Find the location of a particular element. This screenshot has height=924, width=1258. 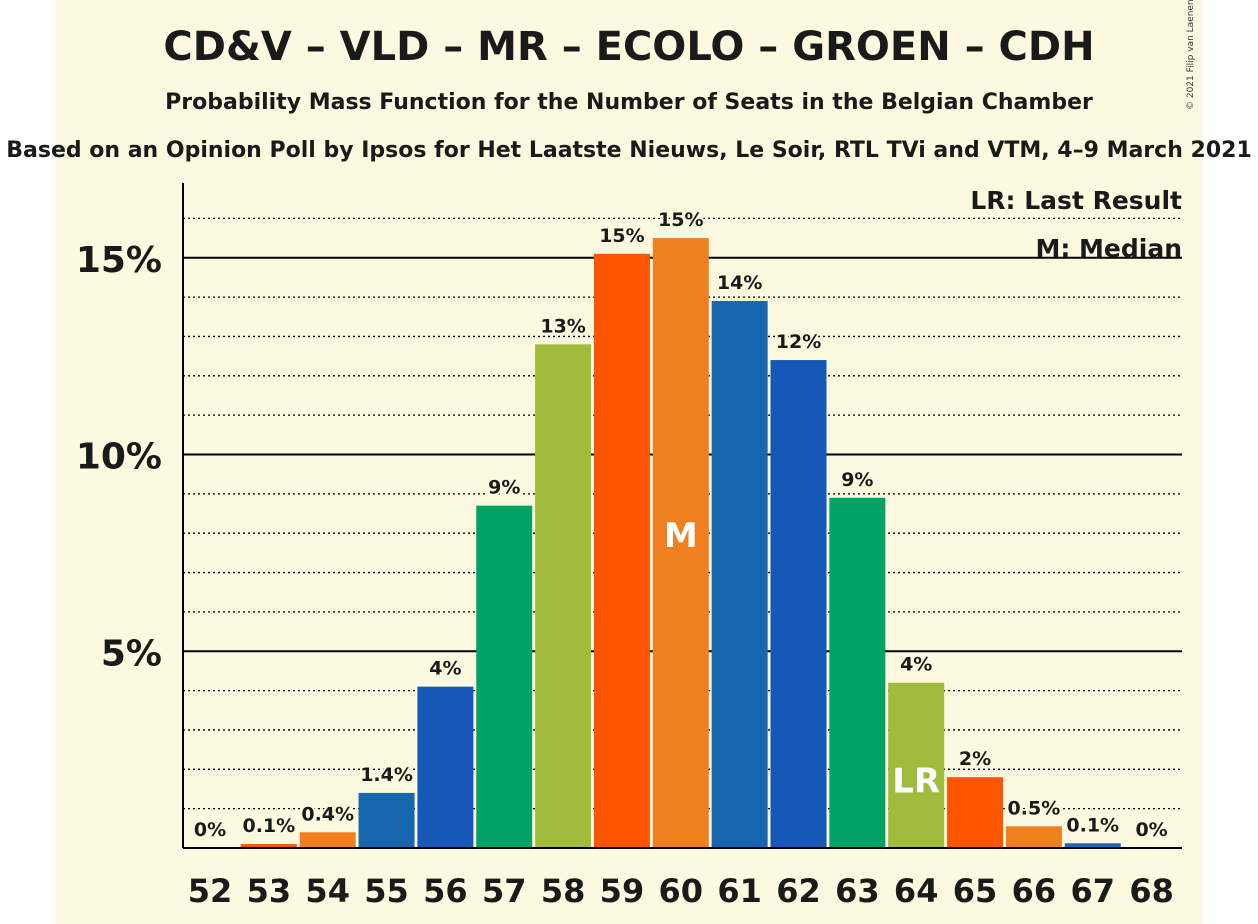

value-label: 12% is located at coordinates (798, 342).